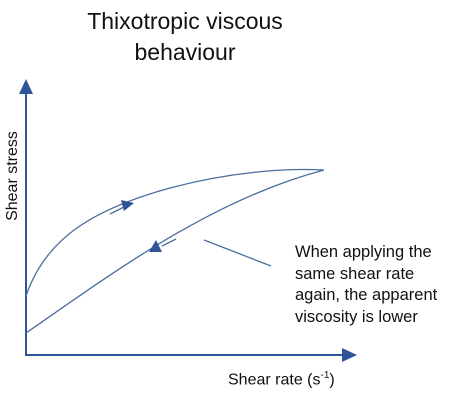 The width and height of the screenshot is (474, 416). What do you see at coordinates (363, 252) in the screenshot?
I see `annotation-line-1: When applying the` at bounding box center [363, 252].